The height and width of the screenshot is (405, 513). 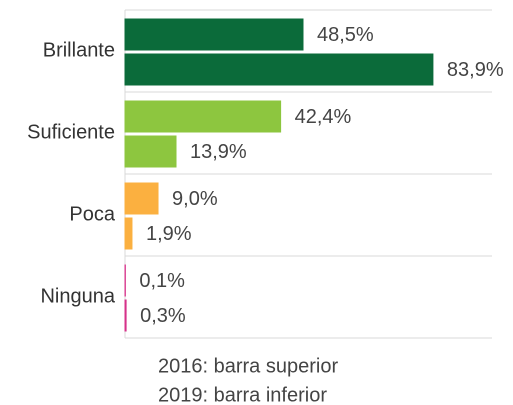 I want to click on value-label: 13,9%, so click(x=218, y=152).